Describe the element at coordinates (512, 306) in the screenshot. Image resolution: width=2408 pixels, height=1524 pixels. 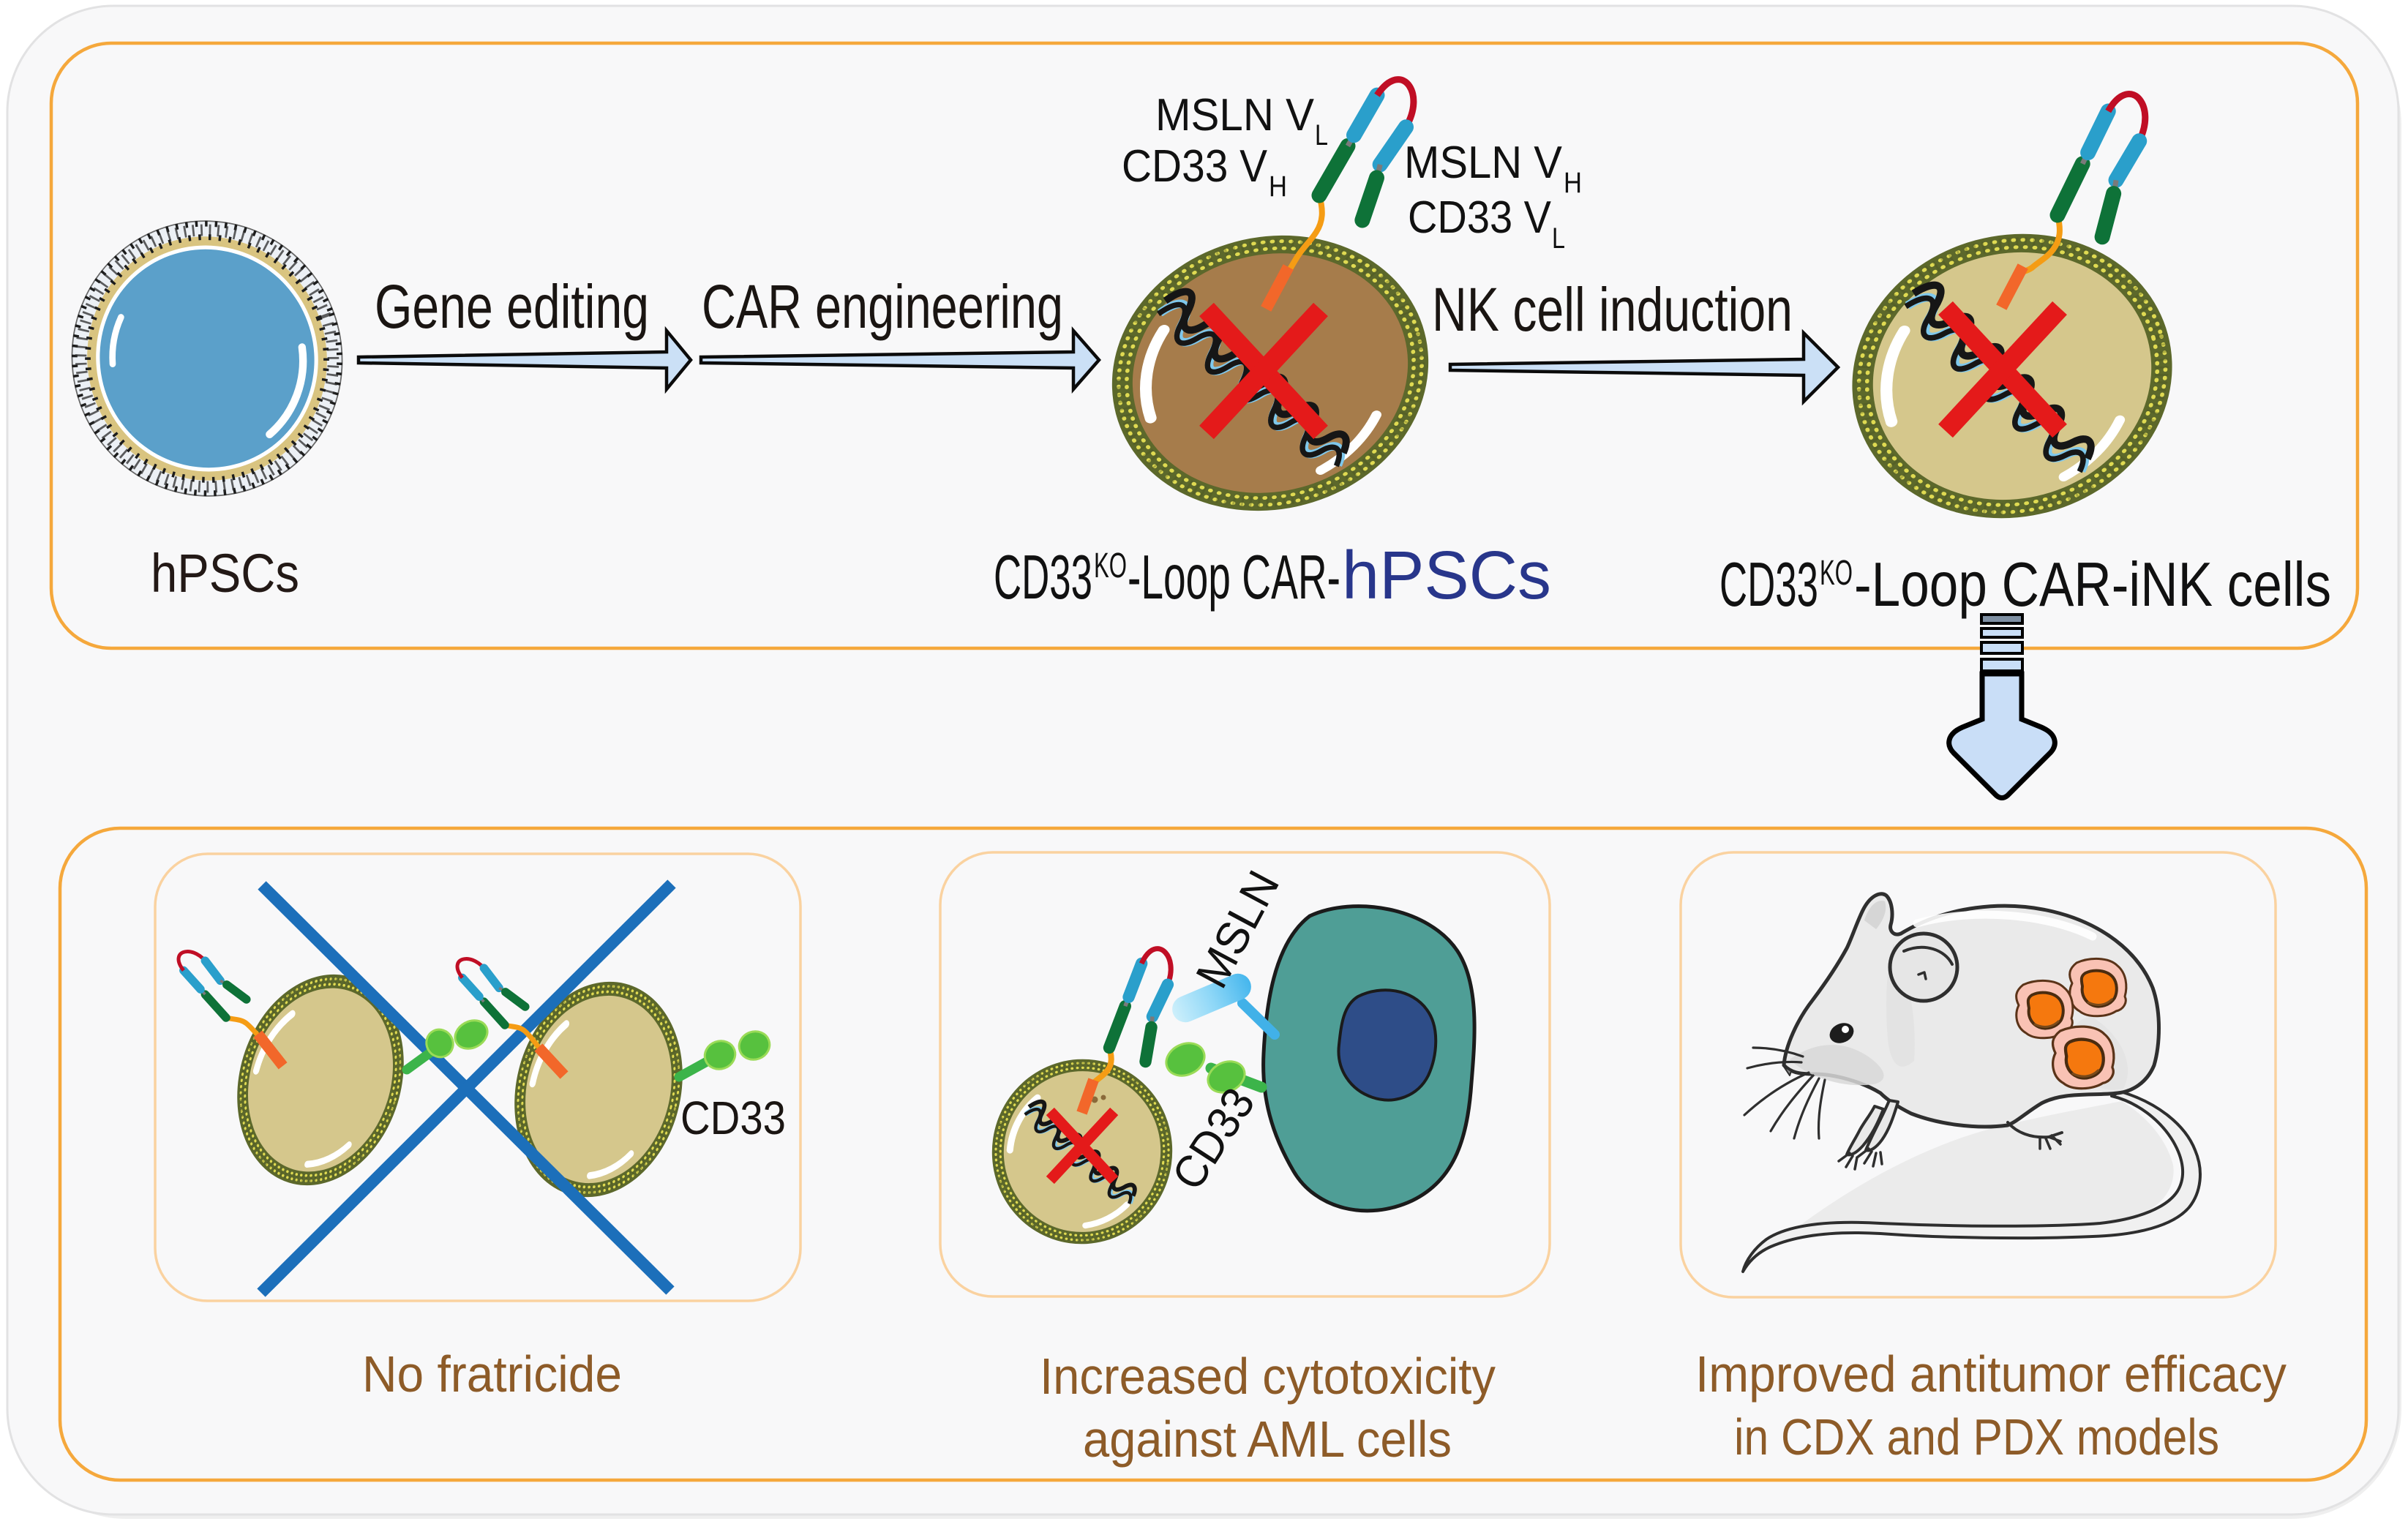
I see `svg-text: Gene editing` at that location.